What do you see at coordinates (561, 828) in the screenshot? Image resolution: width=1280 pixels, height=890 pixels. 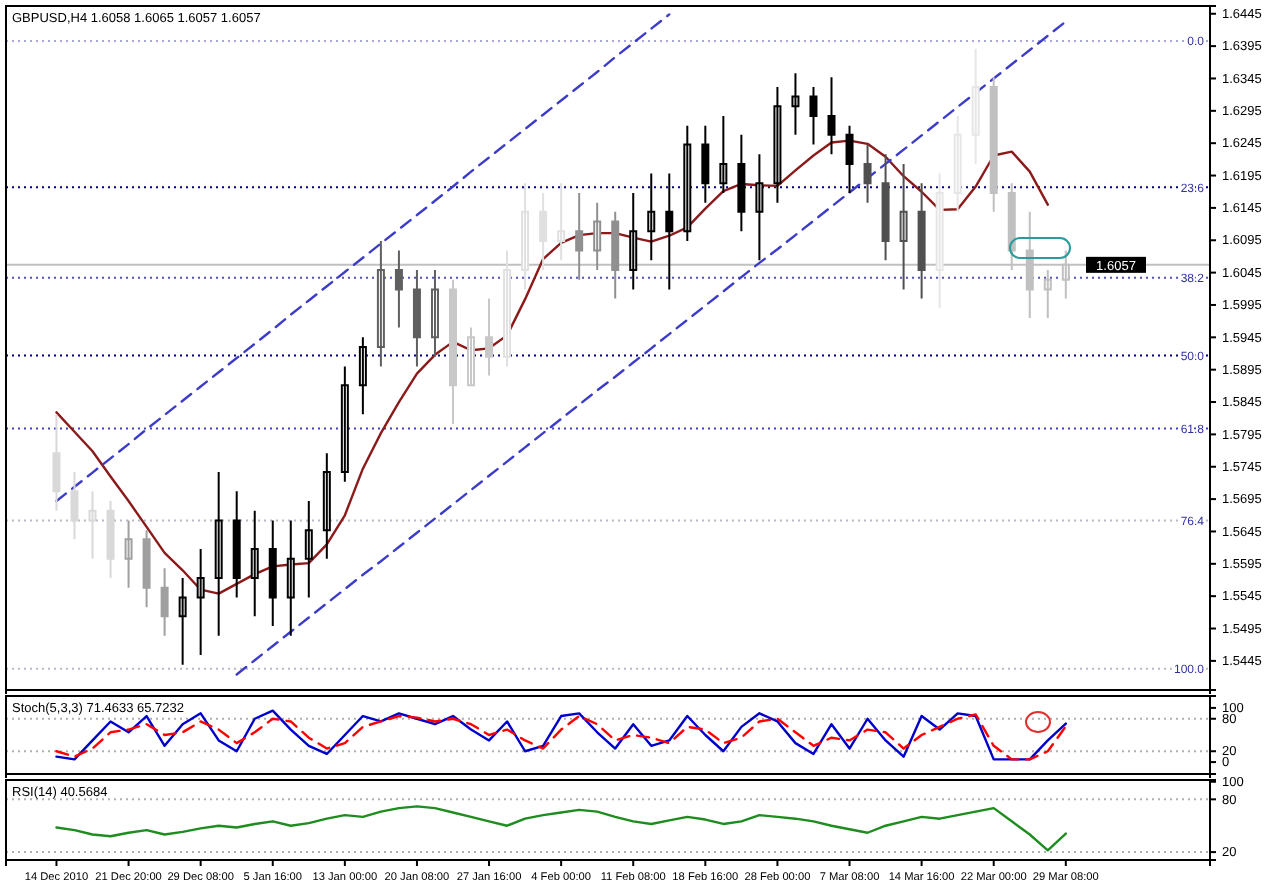 I see `line-series` at bounding box center [561, 828].